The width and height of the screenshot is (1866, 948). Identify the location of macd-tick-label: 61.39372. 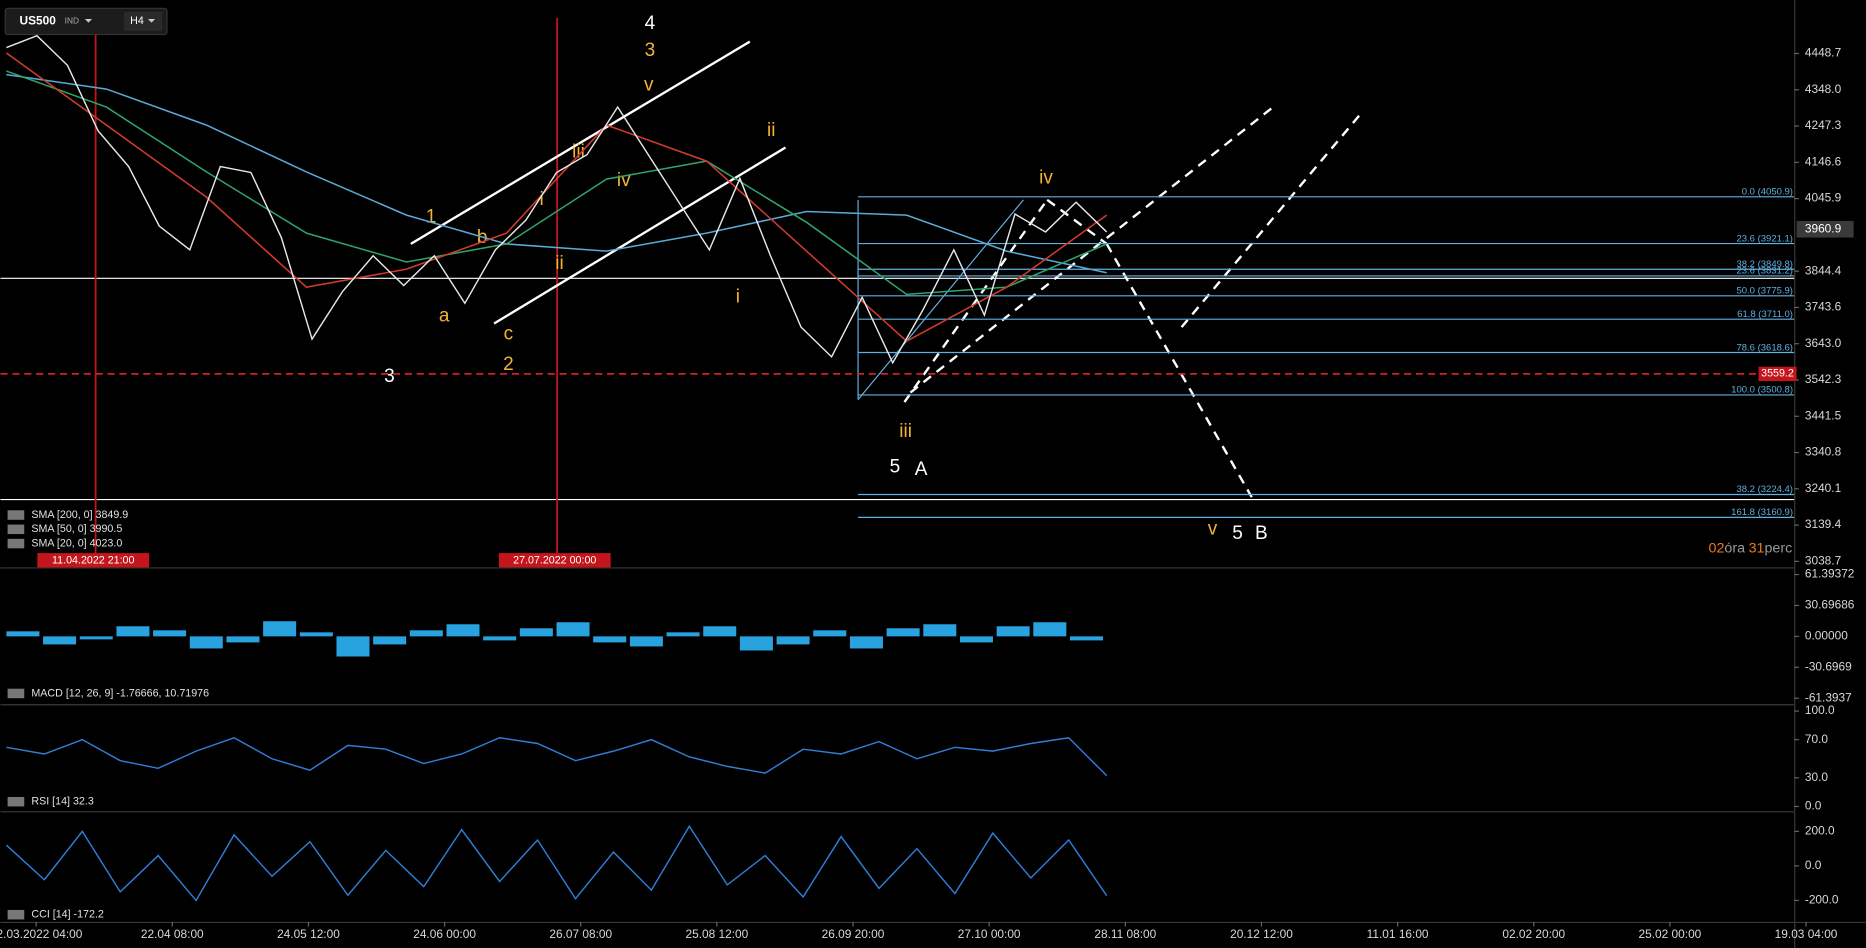
(1830, 574).